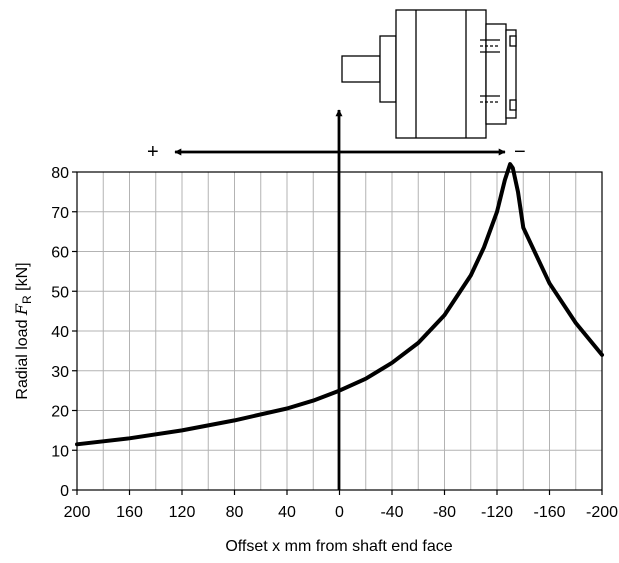 This screenshot has width=619, height=563. I want to click on y-tick-label: 0, so click(64, 491).